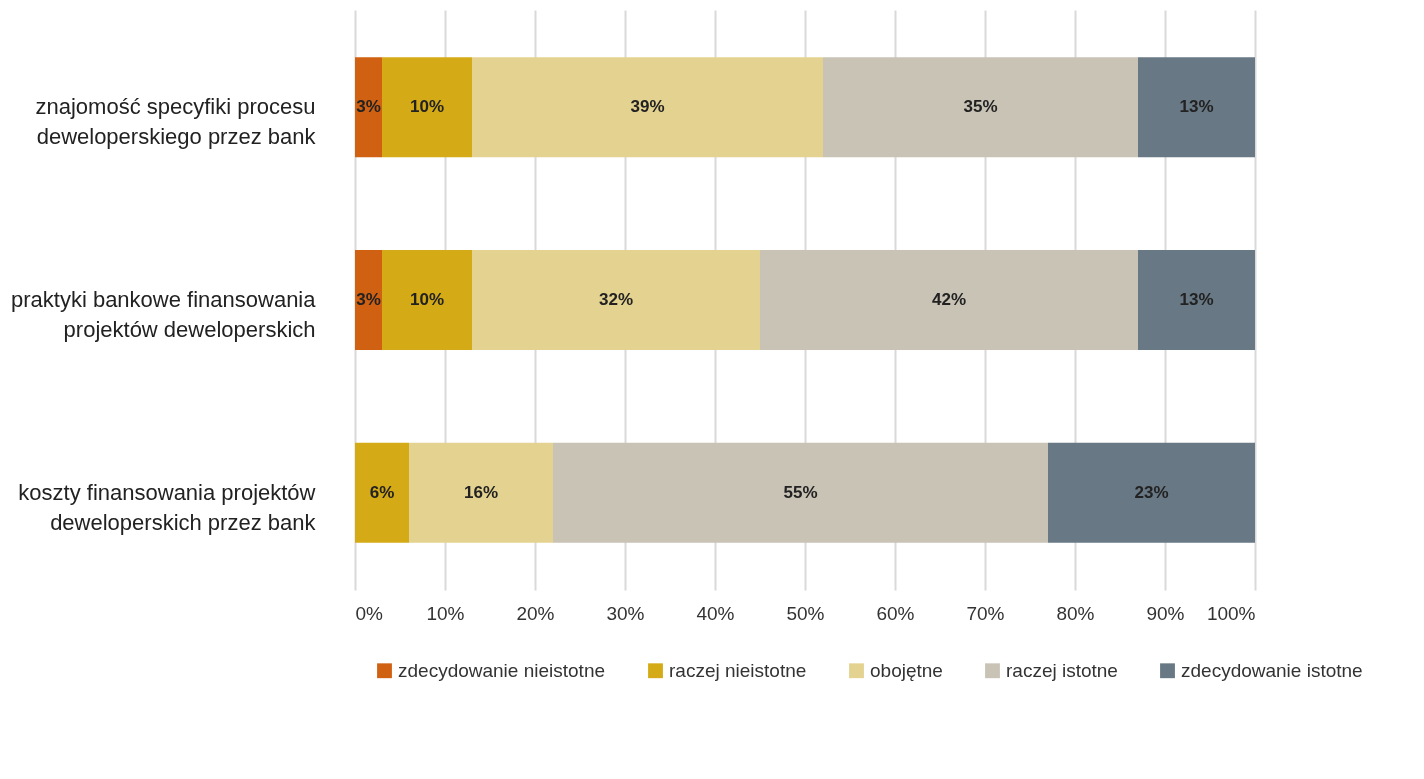 Image resolution: width=1424 pixels, height=779 pixels. What do you see at coordinates (369, 613) in the screenshot?
I see `x-tick-label: 0%` at bounding box center [369, 613].